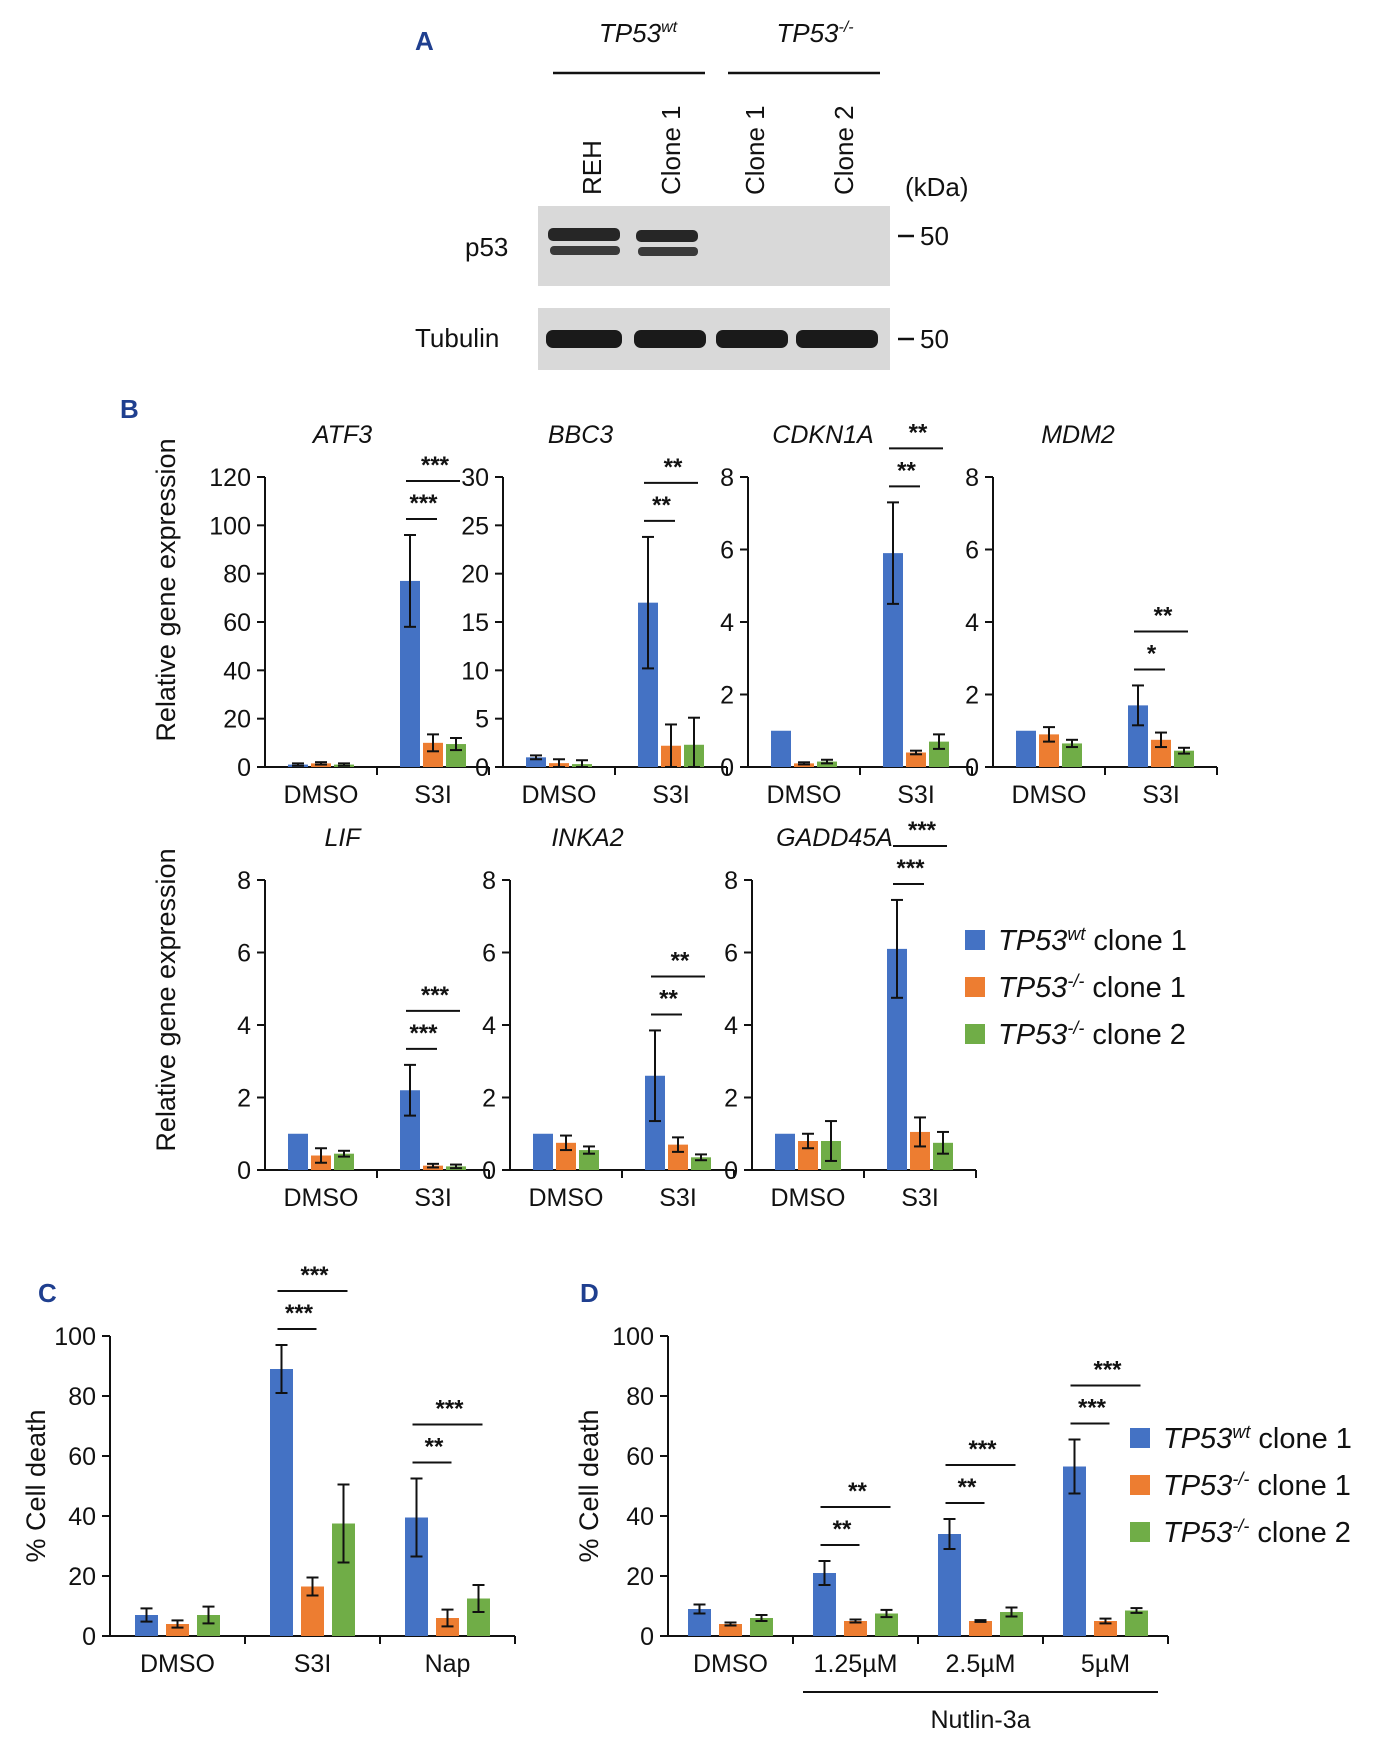  I want to click on group-label: Nutlin-3a, so click(980, 1720).